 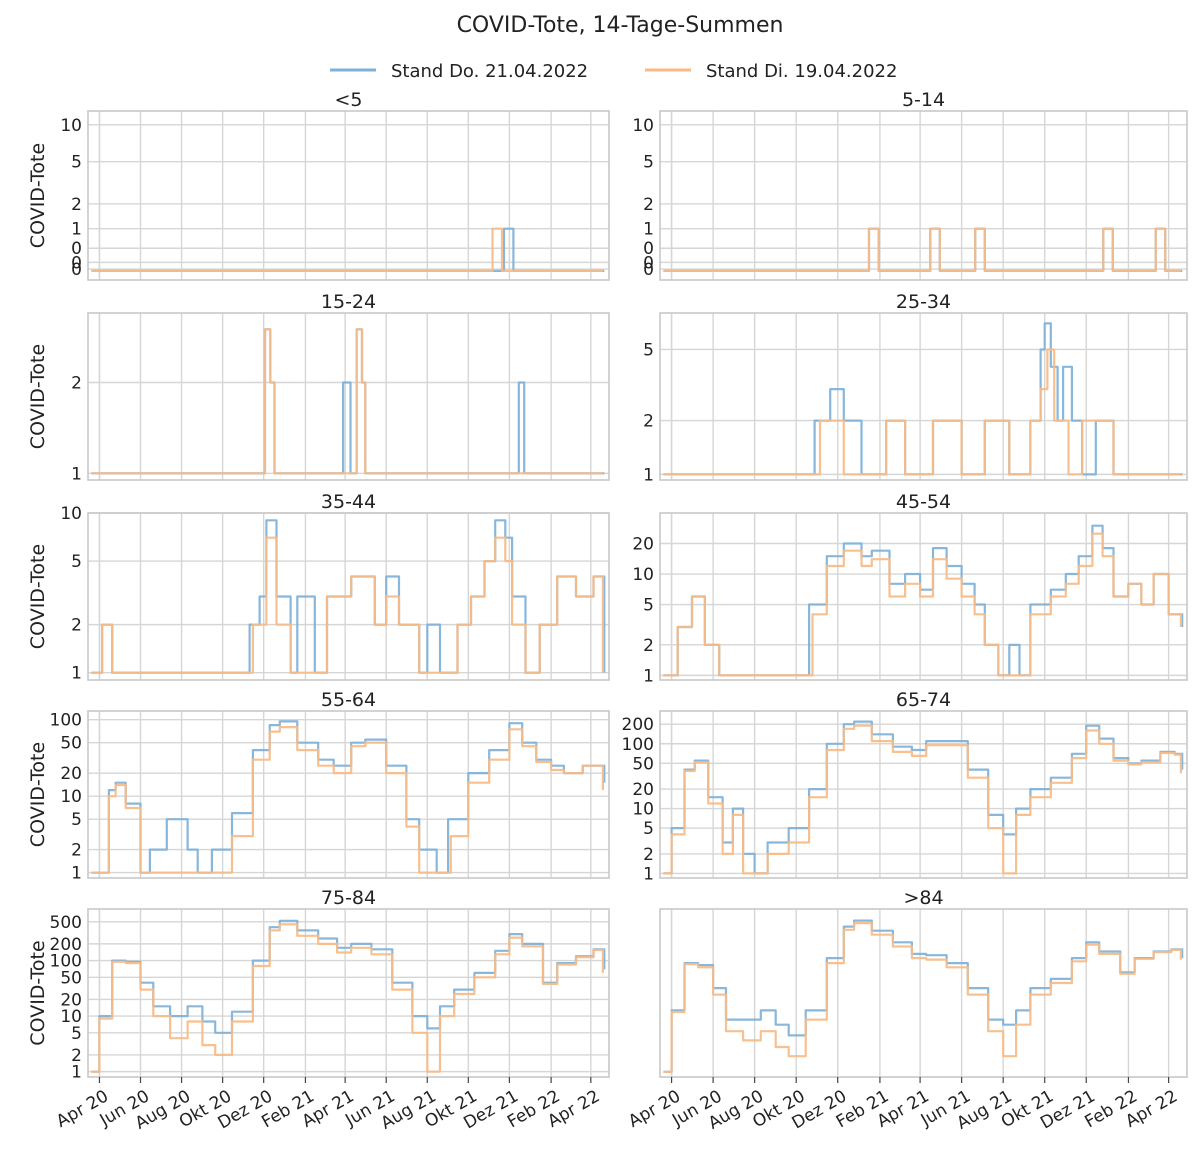 I want to click on panel-title: 15-24, so click(x=348, y=302).